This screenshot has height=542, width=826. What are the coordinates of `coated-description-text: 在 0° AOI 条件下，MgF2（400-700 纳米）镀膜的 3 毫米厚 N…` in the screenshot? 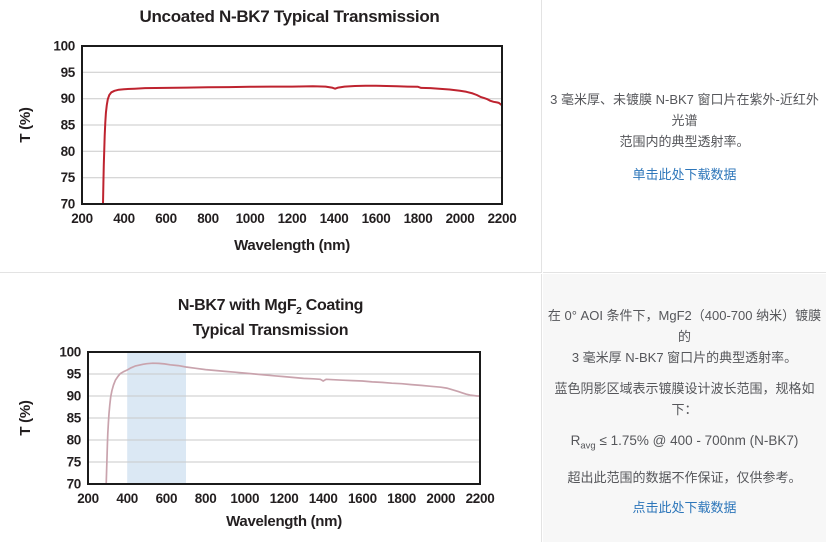 It's located at (684, 336).